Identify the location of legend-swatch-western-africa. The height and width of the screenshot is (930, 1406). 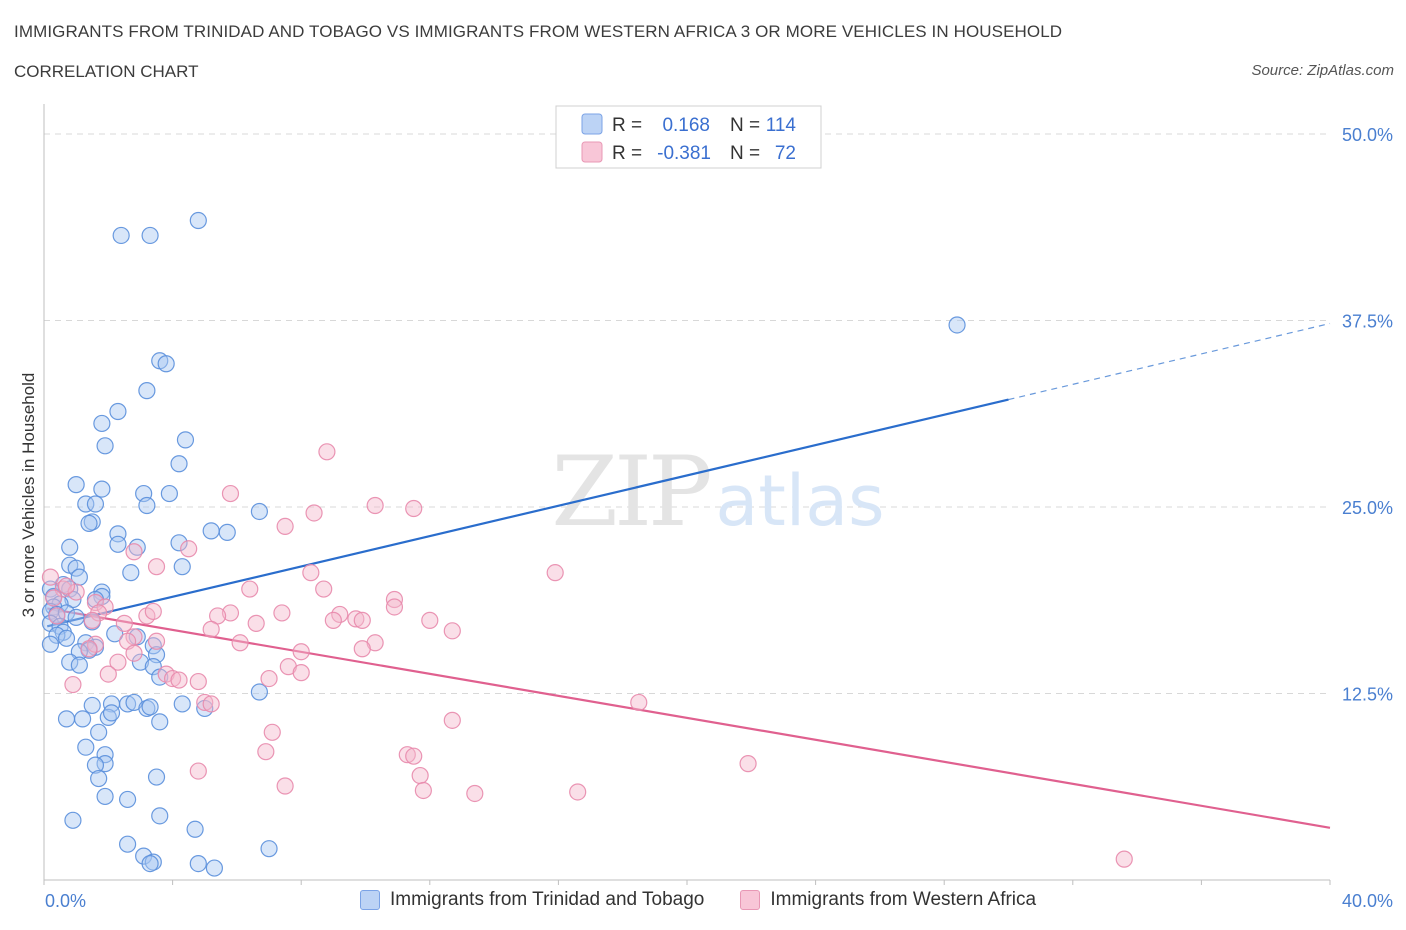
(750, 900).